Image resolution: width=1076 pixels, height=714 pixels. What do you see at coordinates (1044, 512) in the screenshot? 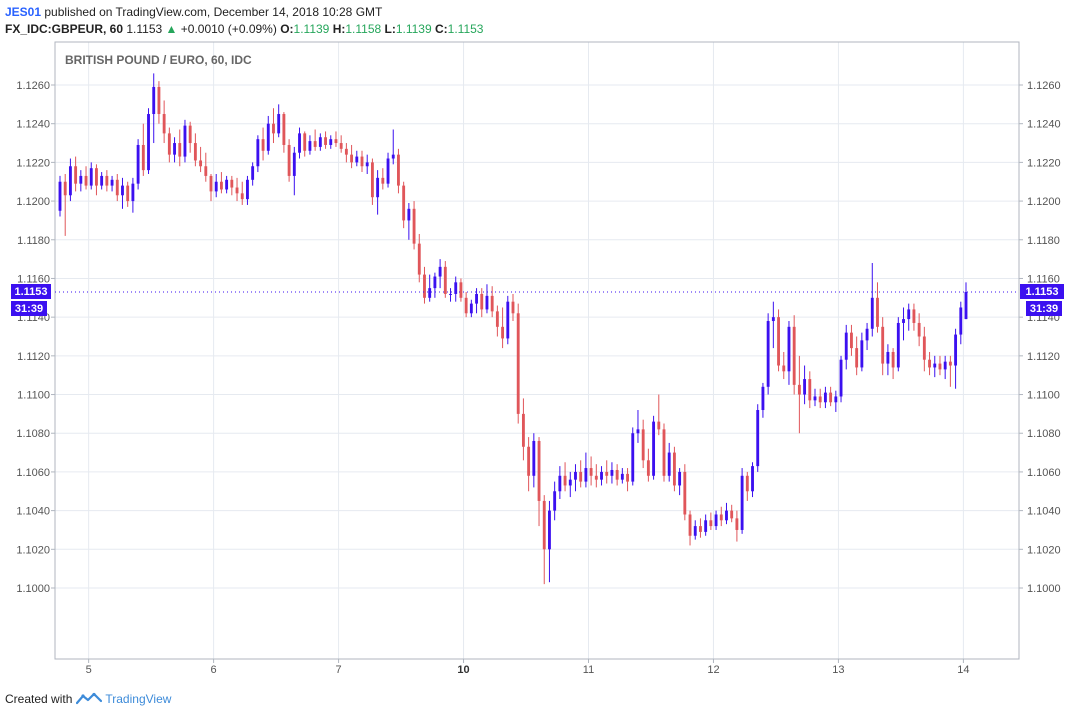
I see `y-tick-right: 1.1040` at bounding box center [1044, 512].